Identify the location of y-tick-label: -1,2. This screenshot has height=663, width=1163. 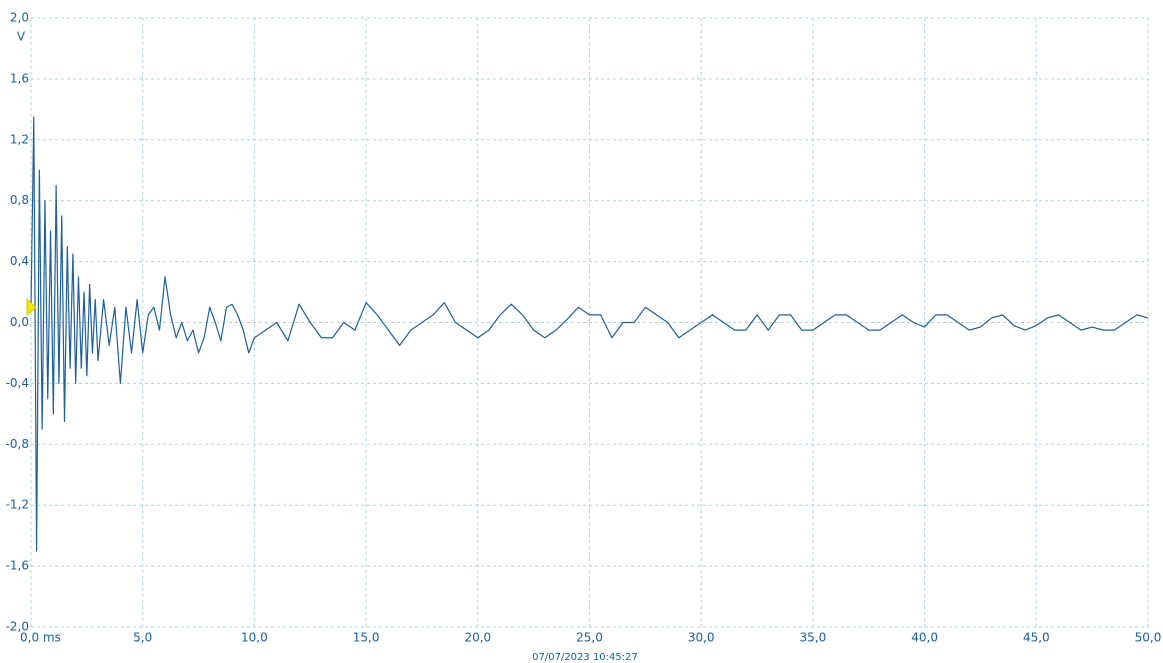
(17, 505).